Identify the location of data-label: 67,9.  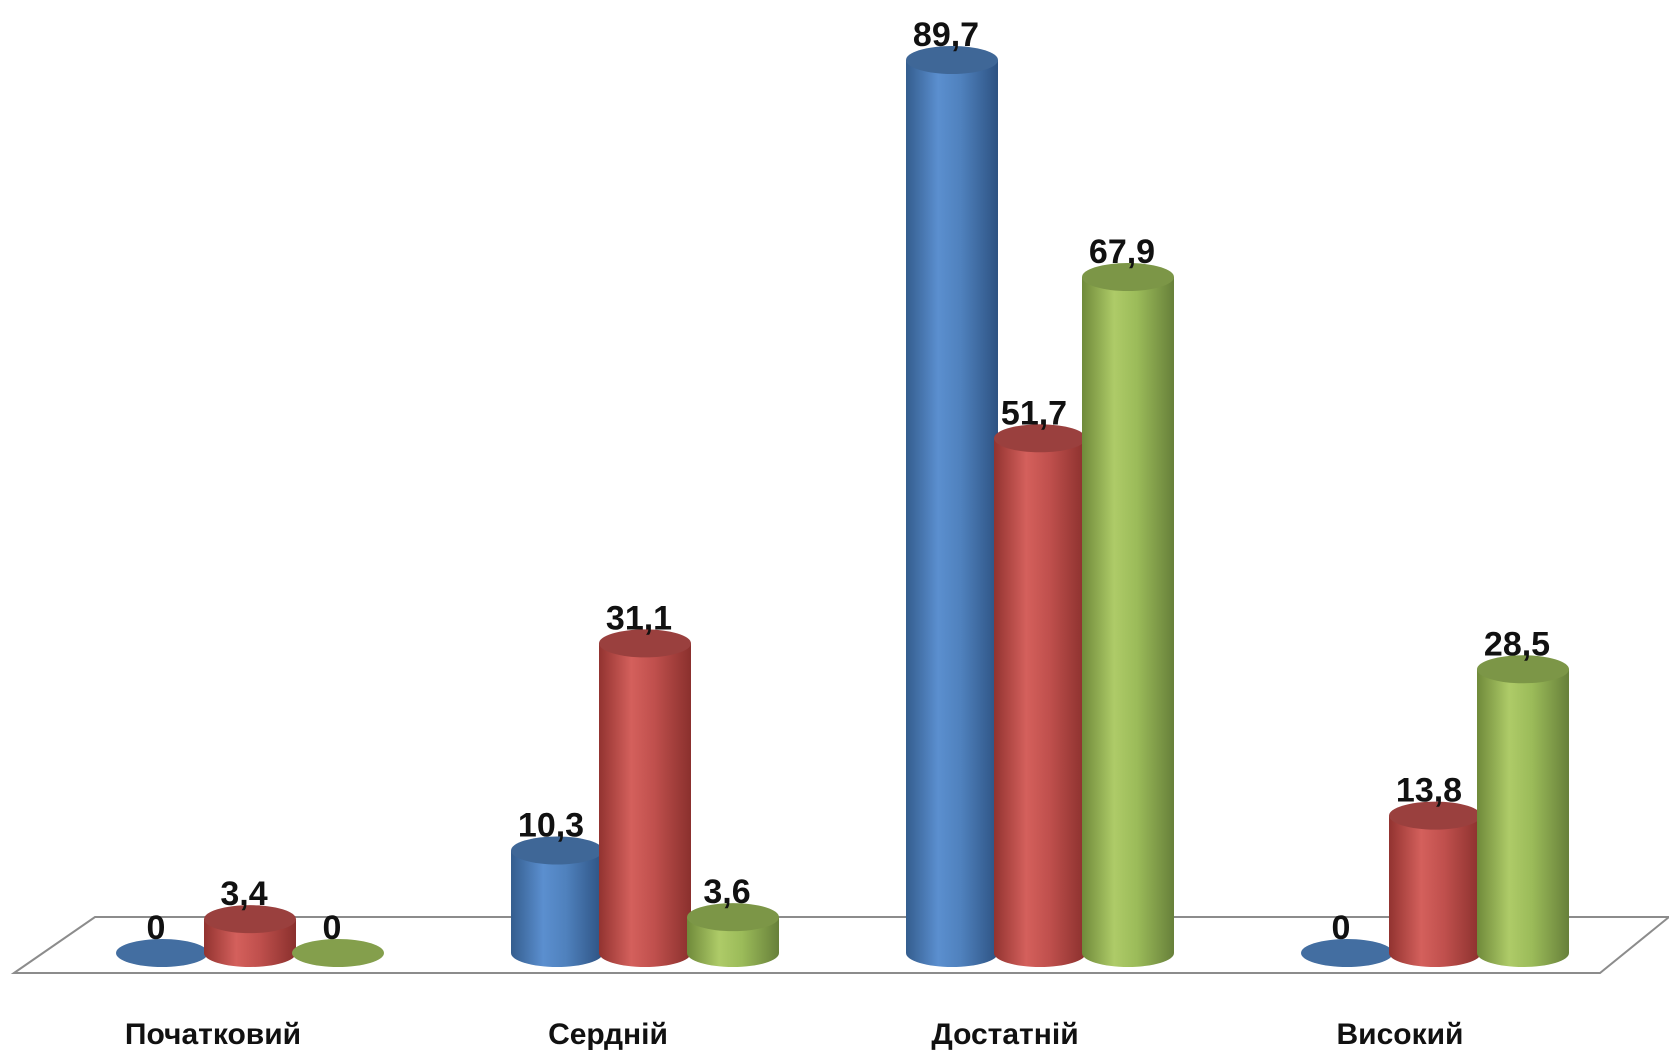
(1122, 252).